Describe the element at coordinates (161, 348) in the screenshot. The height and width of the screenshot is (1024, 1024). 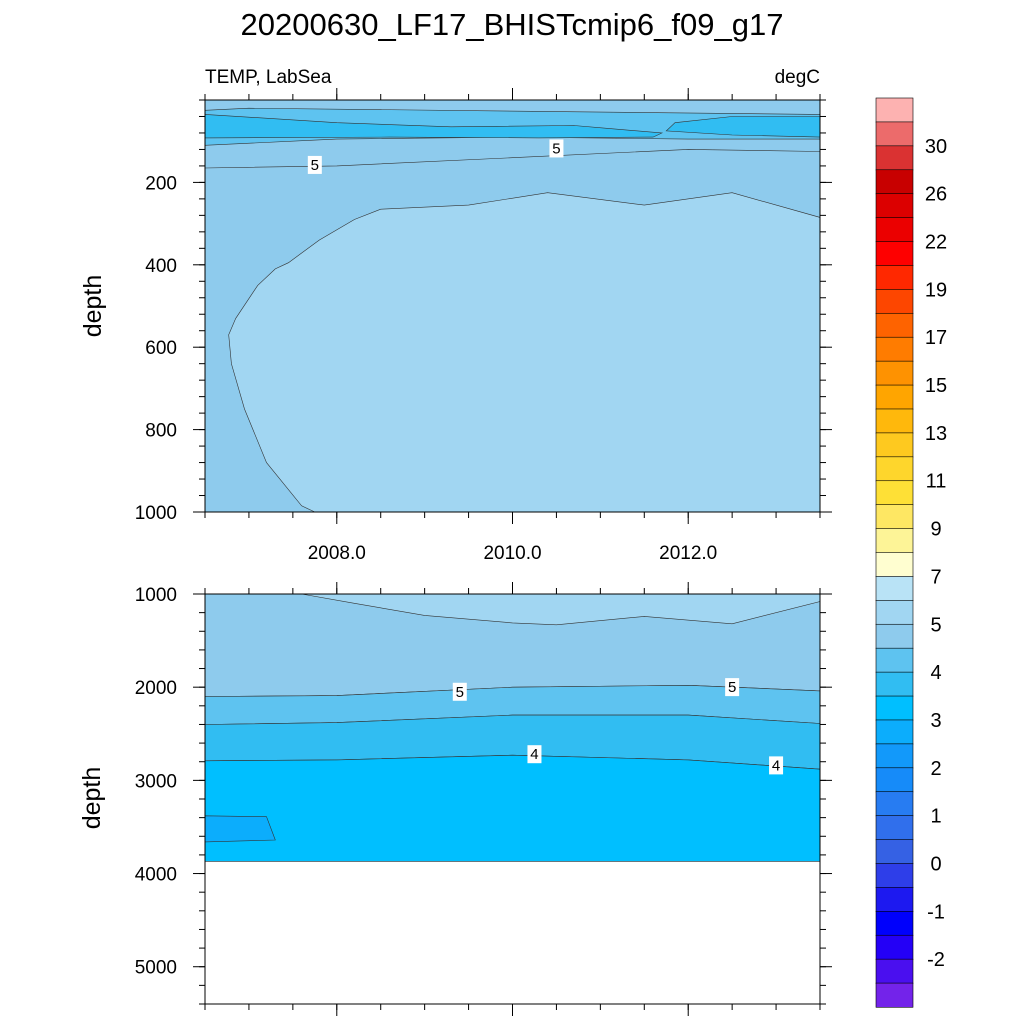
I see `y-tick-label: 600` at that location.